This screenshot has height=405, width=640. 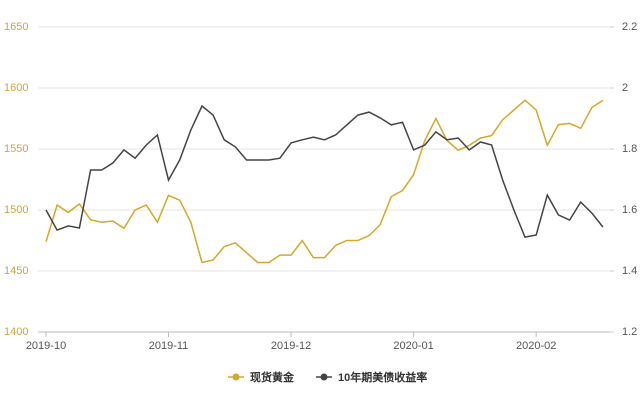 What do you see at coordinates (272, 377) in the screenshot?
I see `legend-label: 现货黄金` at bounding box center [272, 377].